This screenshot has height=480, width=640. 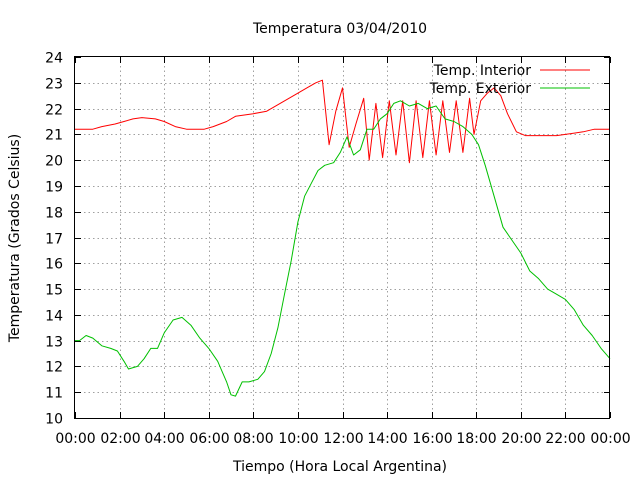 What do you see at coordinates (120, 439) in the screenshot?
I see `x-tick-label: 02:00` at bounding box center [120, 439].